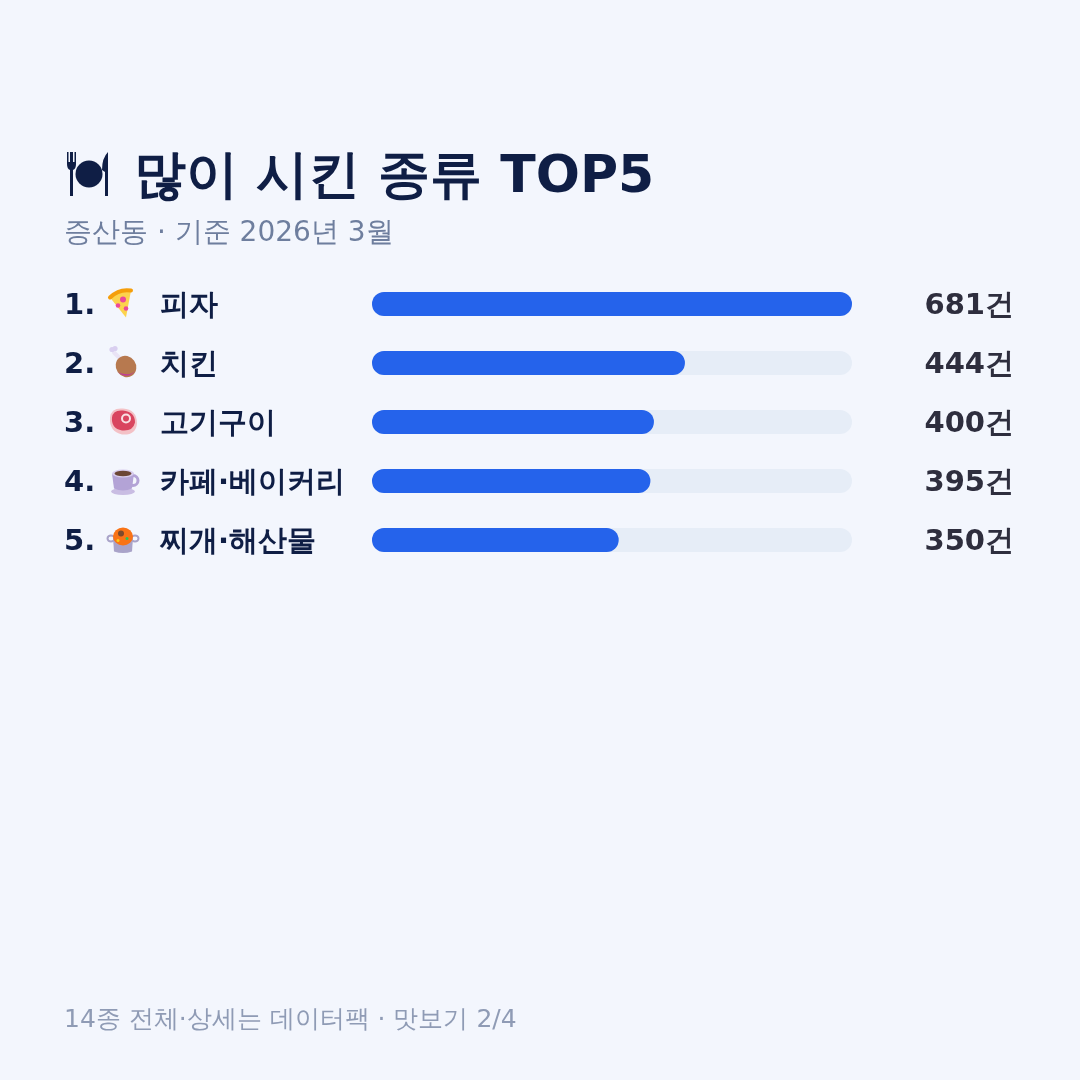 The image size is (1080, 1080). I want to click on category-label: 3. 고기구이, so click(170, 421).